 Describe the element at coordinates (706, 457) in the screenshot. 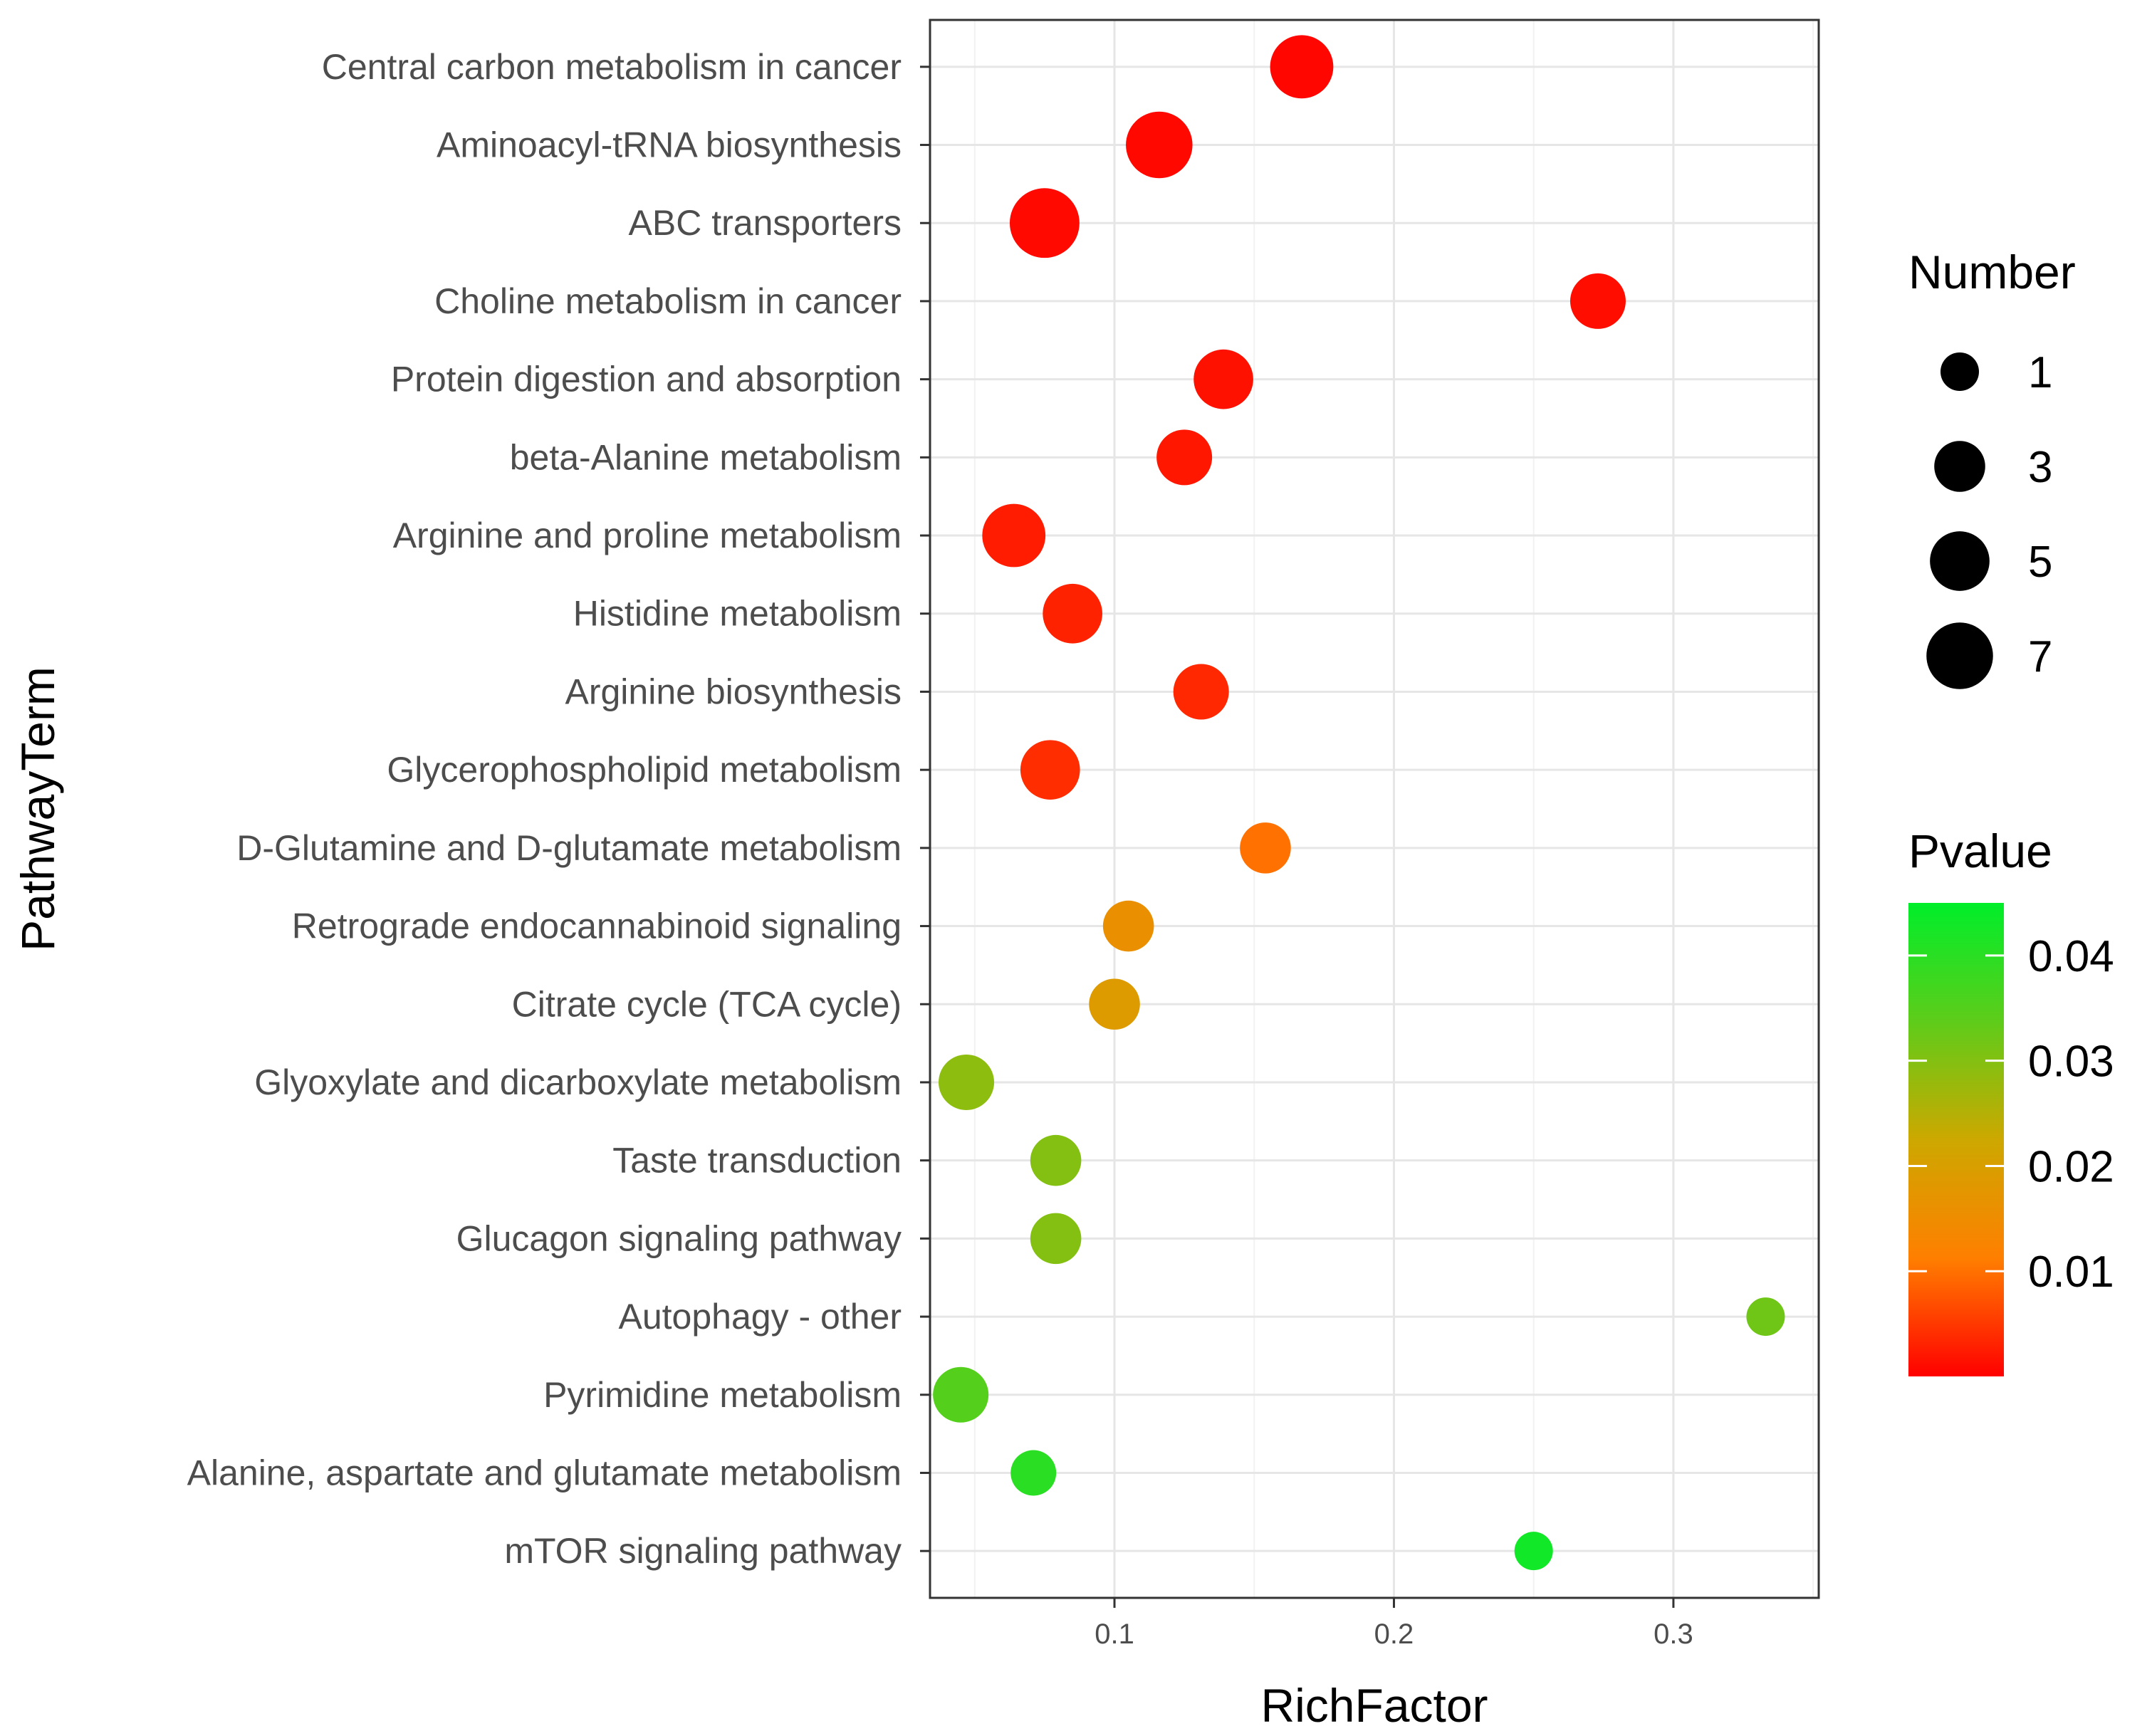

I see `y-tick-label: beta-Alanine metabolism` at that location.